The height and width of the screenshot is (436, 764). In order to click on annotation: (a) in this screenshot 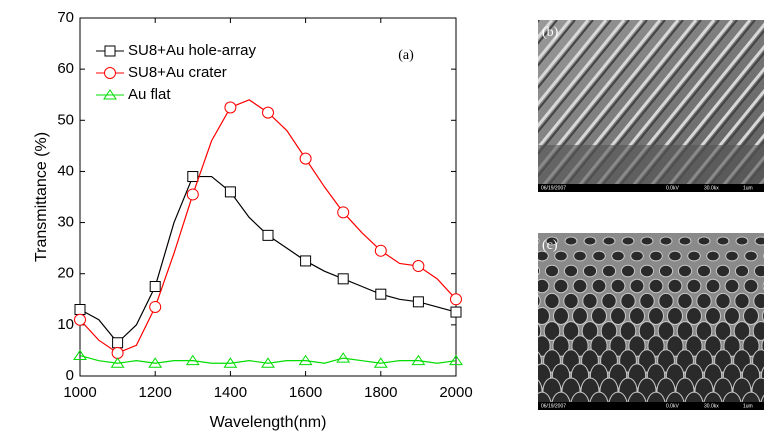, I will do `click(406, 55)`.